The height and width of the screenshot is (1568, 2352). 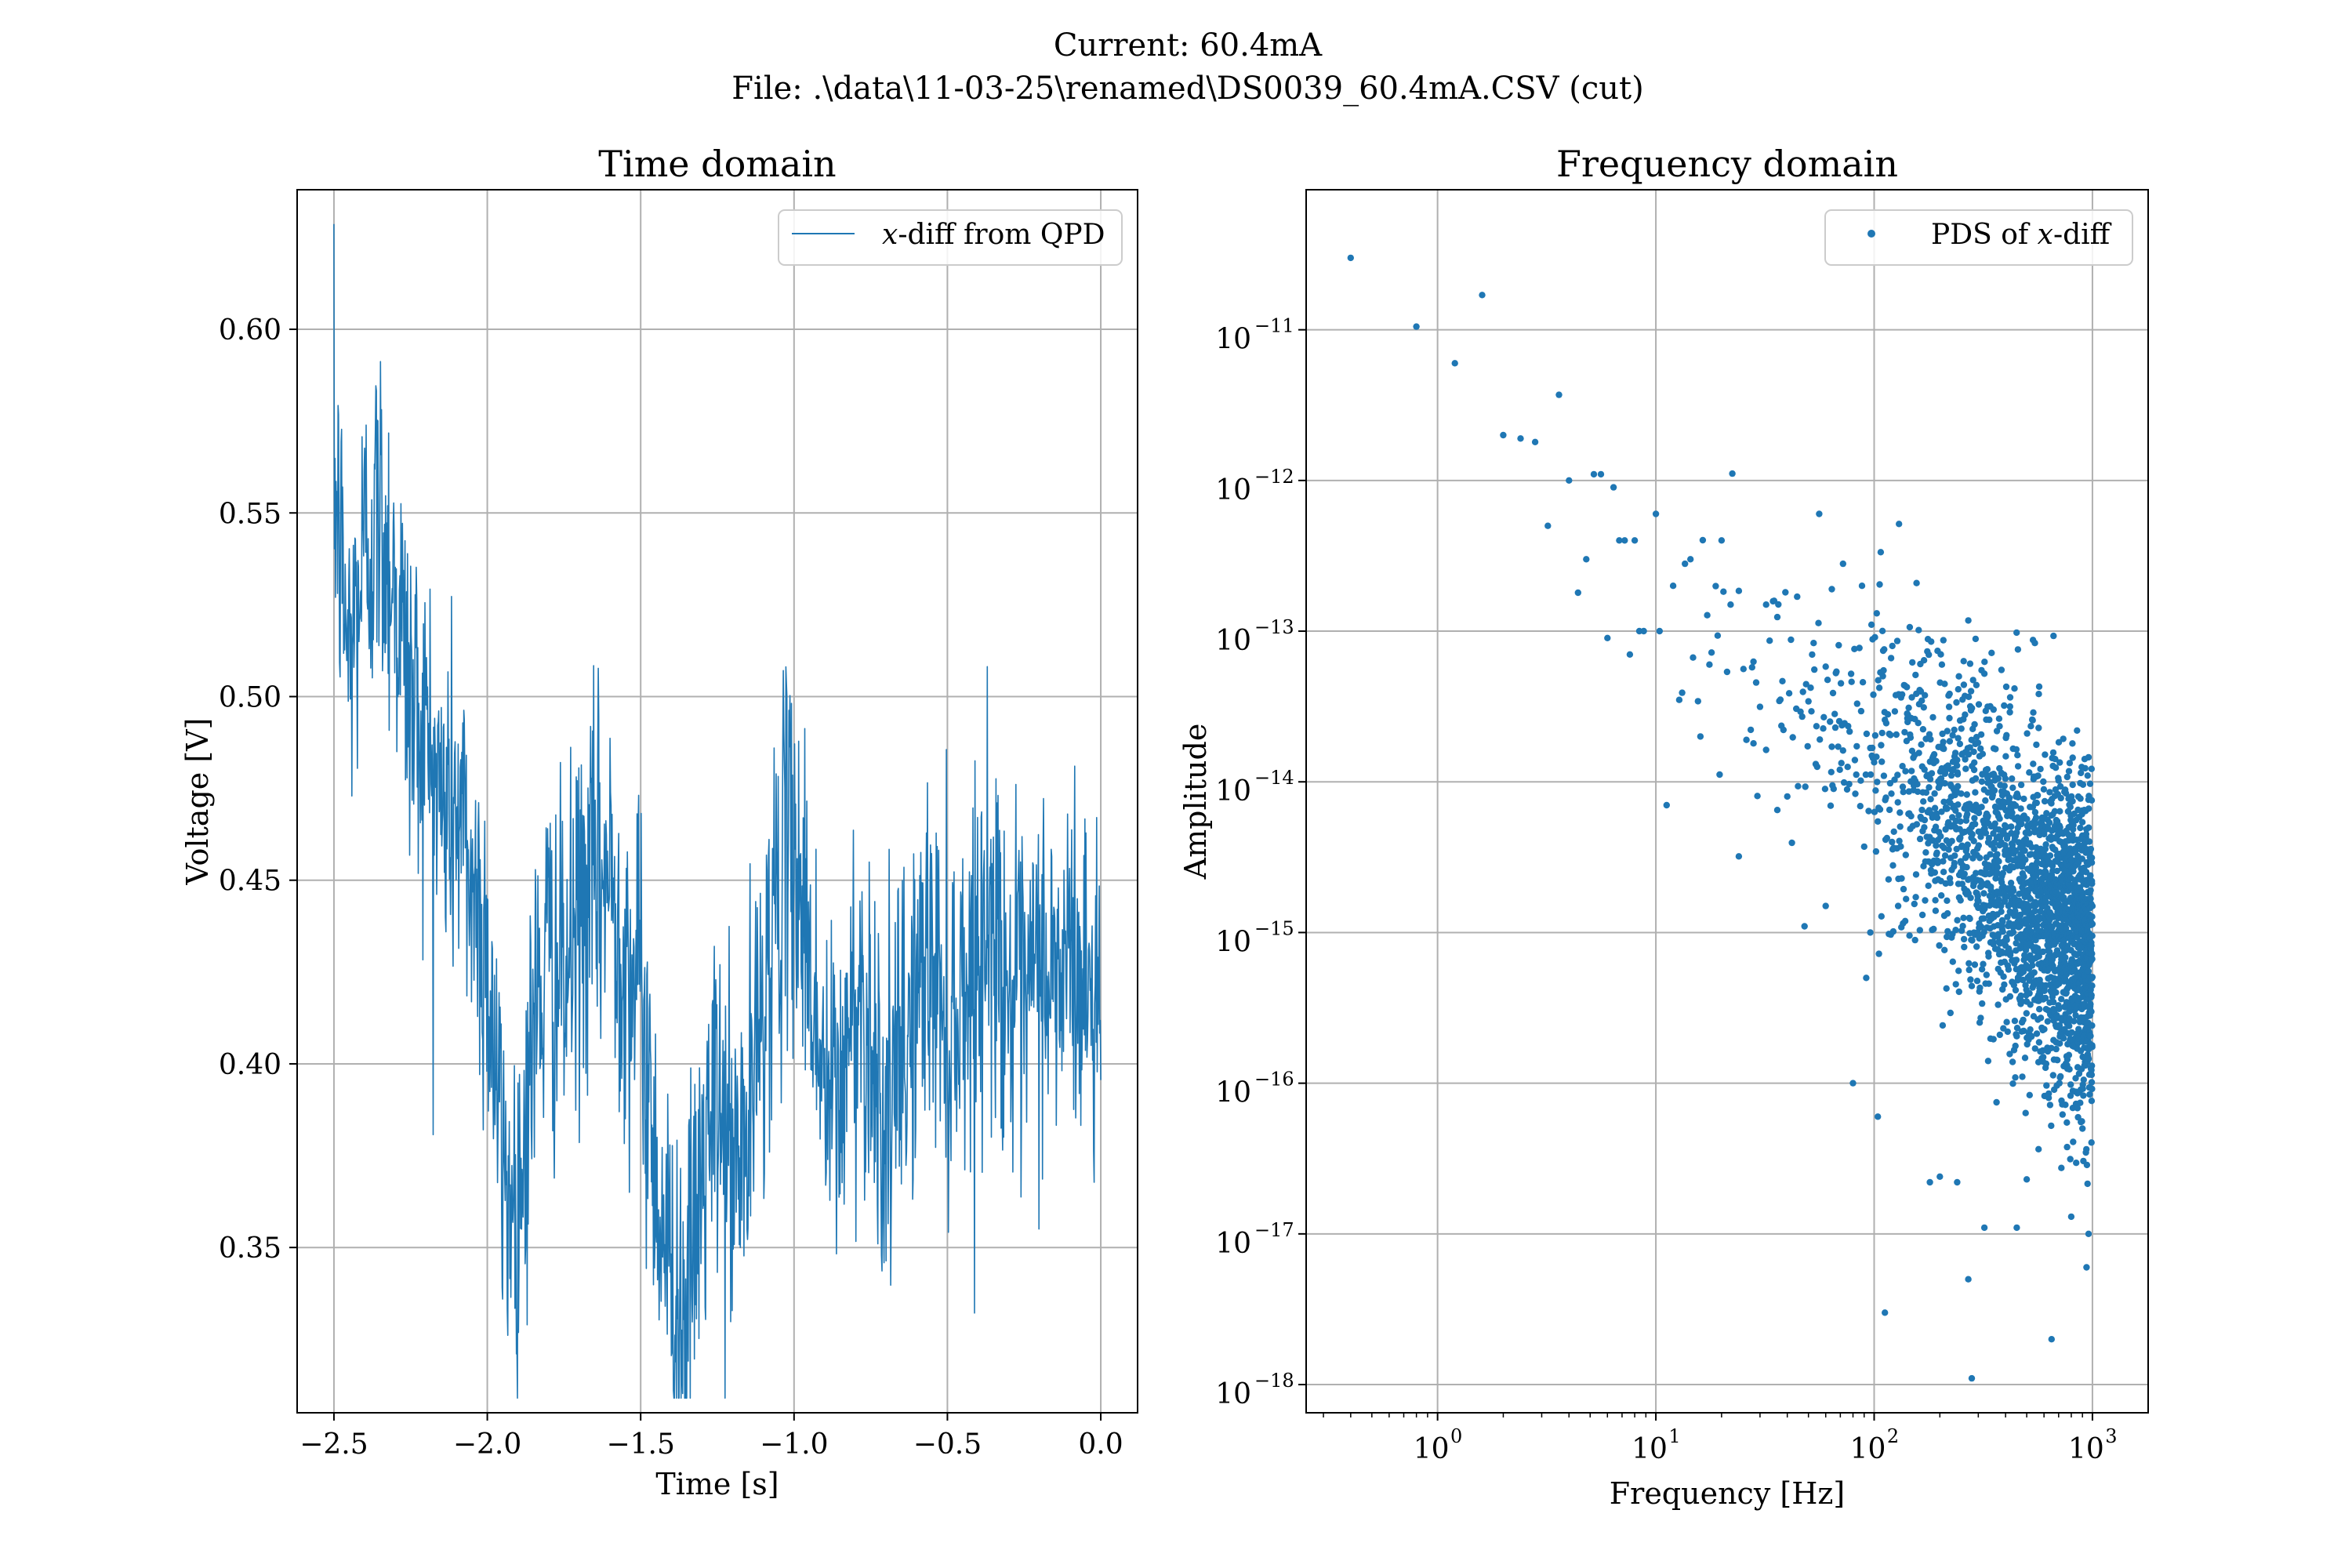 I want to click on frequency-y-tick-exponent: −12, so click(x=1274, y=477).